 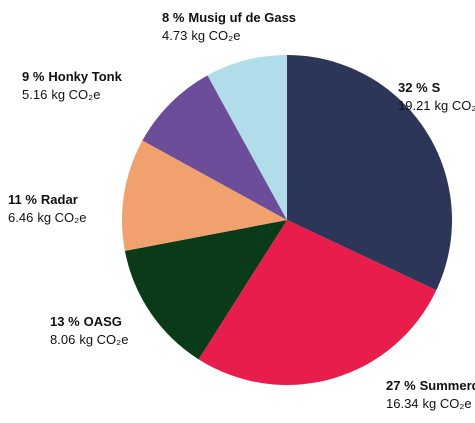 I want to click on slice-label: 9 % Honky Tonk, so click(x=72, y=76).